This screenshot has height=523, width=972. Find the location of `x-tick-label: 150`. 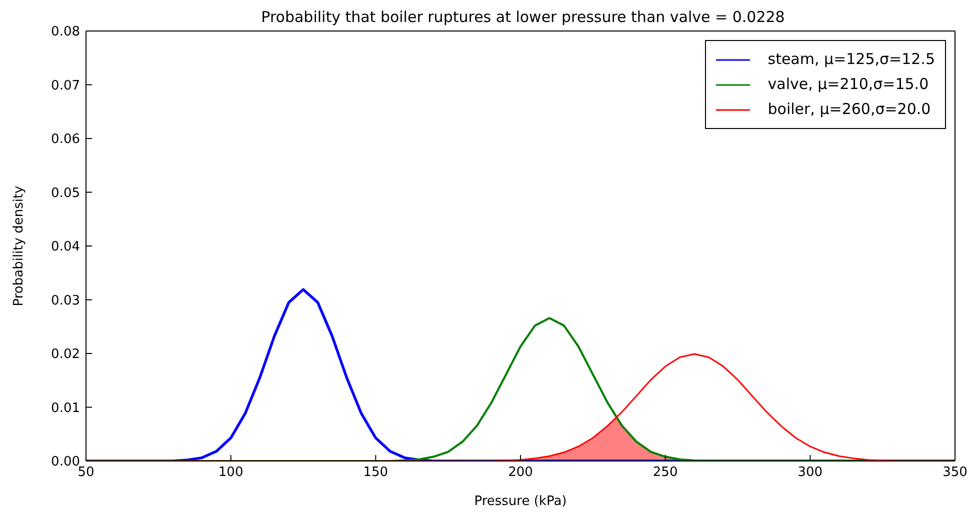

x-tick-label: 150 is located at coordinates (375, 472).